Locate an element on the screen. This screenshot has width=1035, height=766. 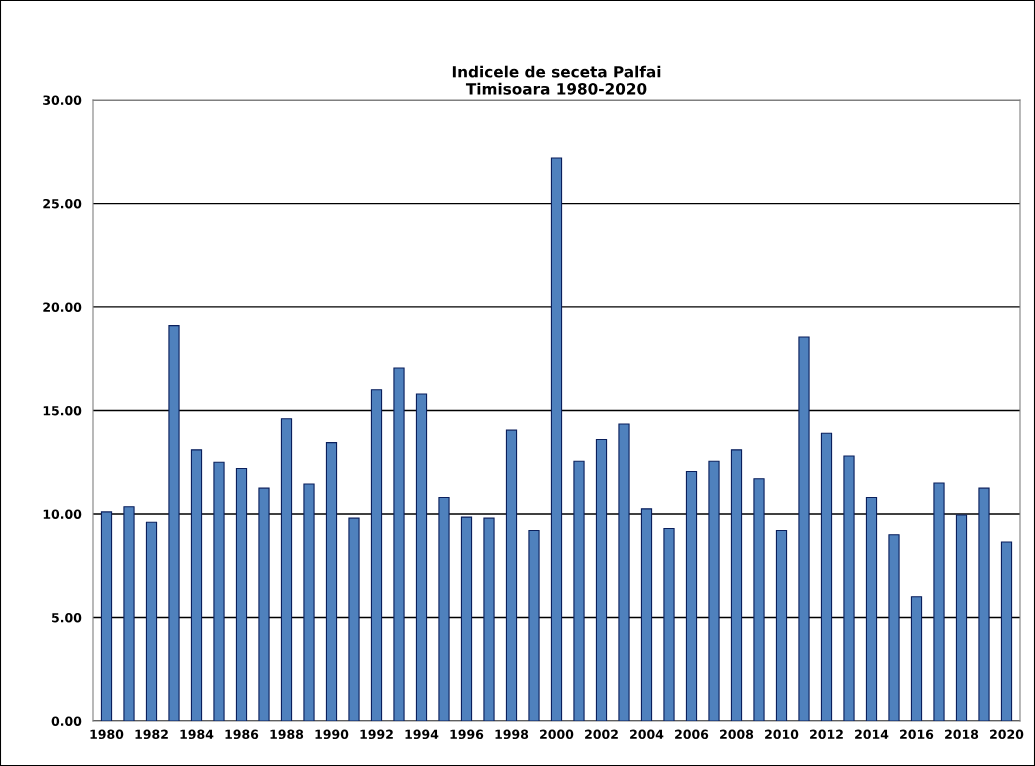
x-tick-label: 2006 is located at coordinates (692, 734).